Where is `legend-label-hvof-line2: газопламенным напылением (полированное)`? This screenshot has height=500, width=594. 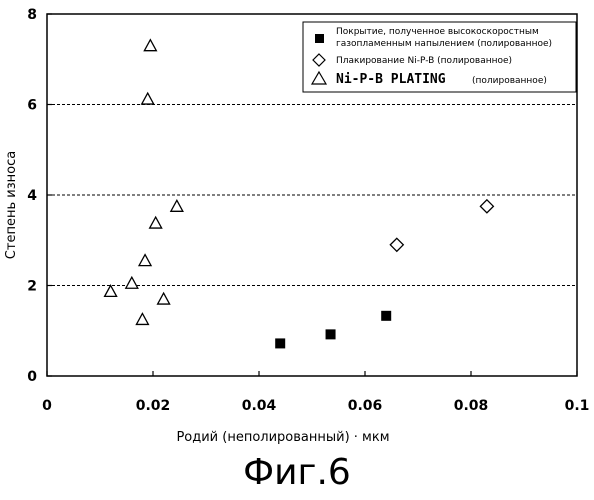 legend-label-hvof-line2: газопламенным напылением (полированное) is located at coordinates (444, 44).